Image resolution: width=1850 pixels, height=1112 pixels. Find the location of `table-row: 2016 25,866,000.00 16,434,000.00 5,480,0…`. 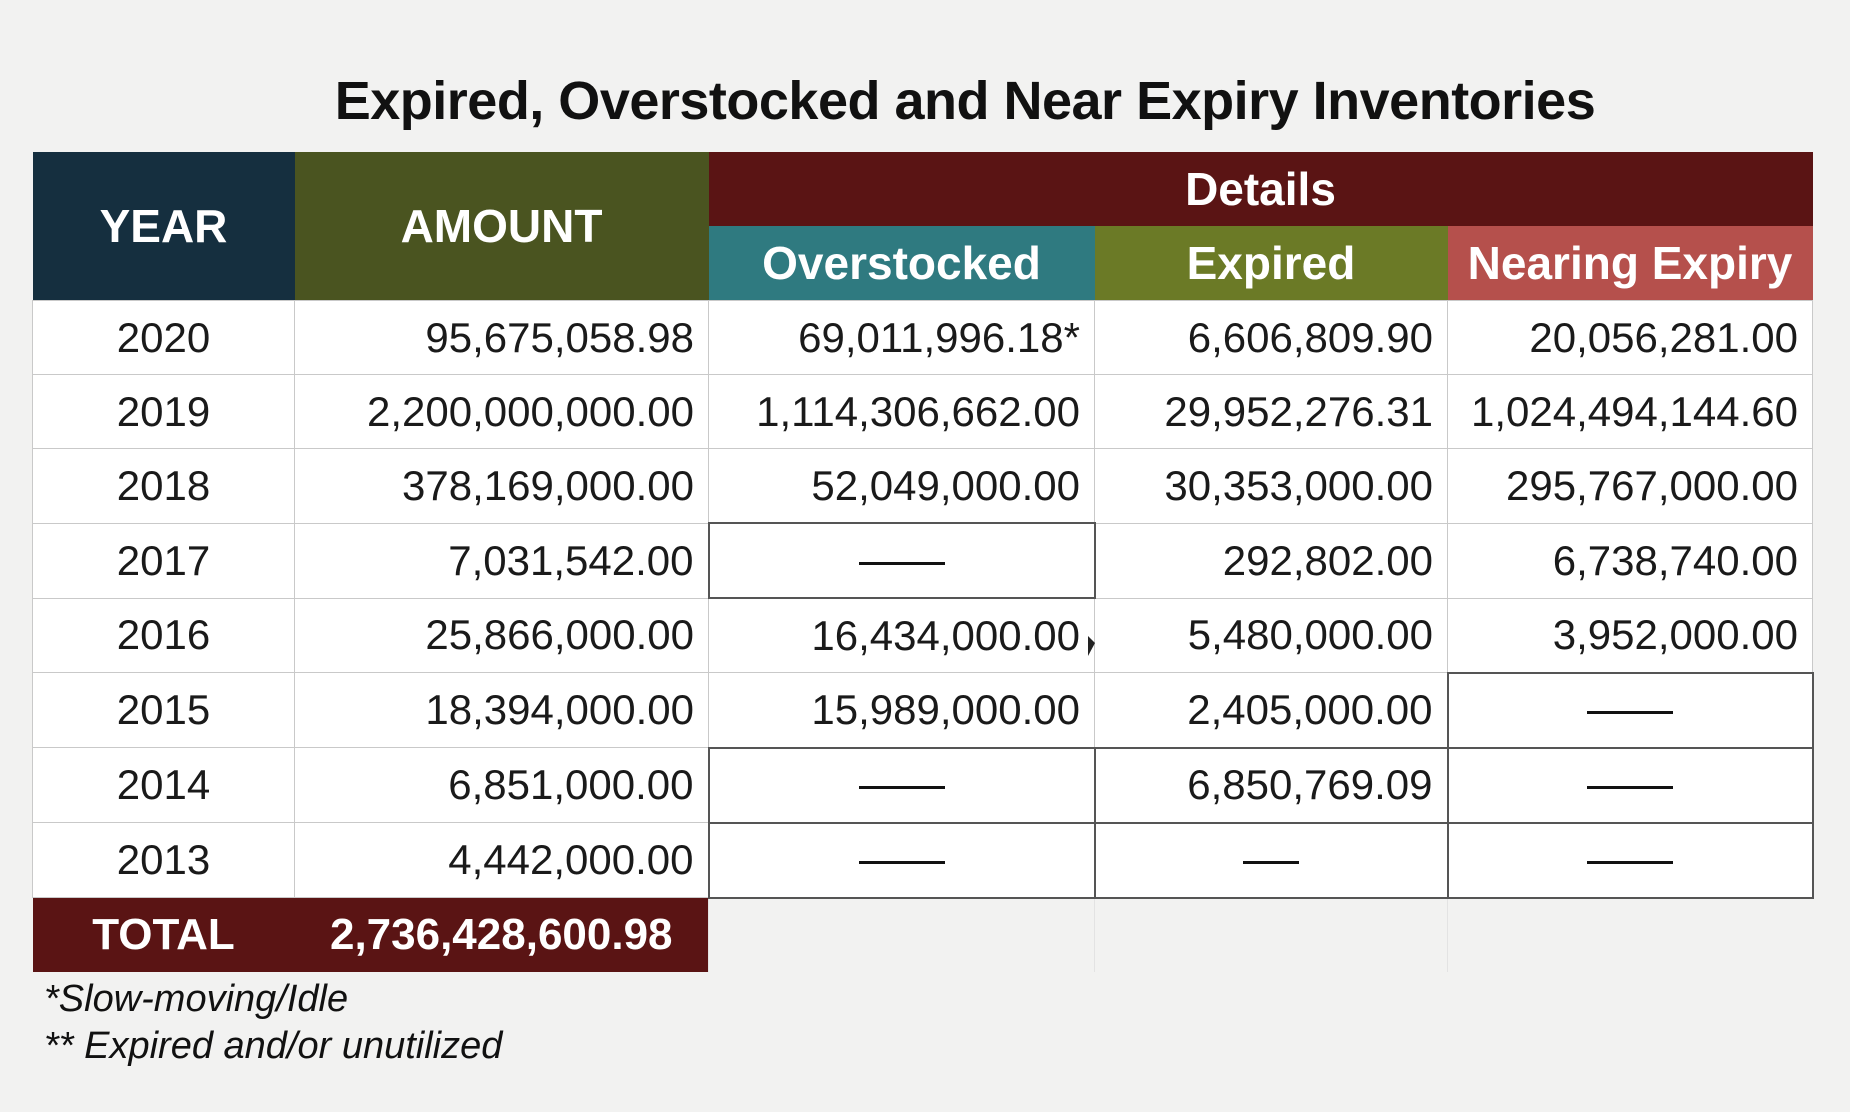

table-row: 2016 25,866,000.00 16,434,000.00 5,480,0… is located at coordinates (922, 635).